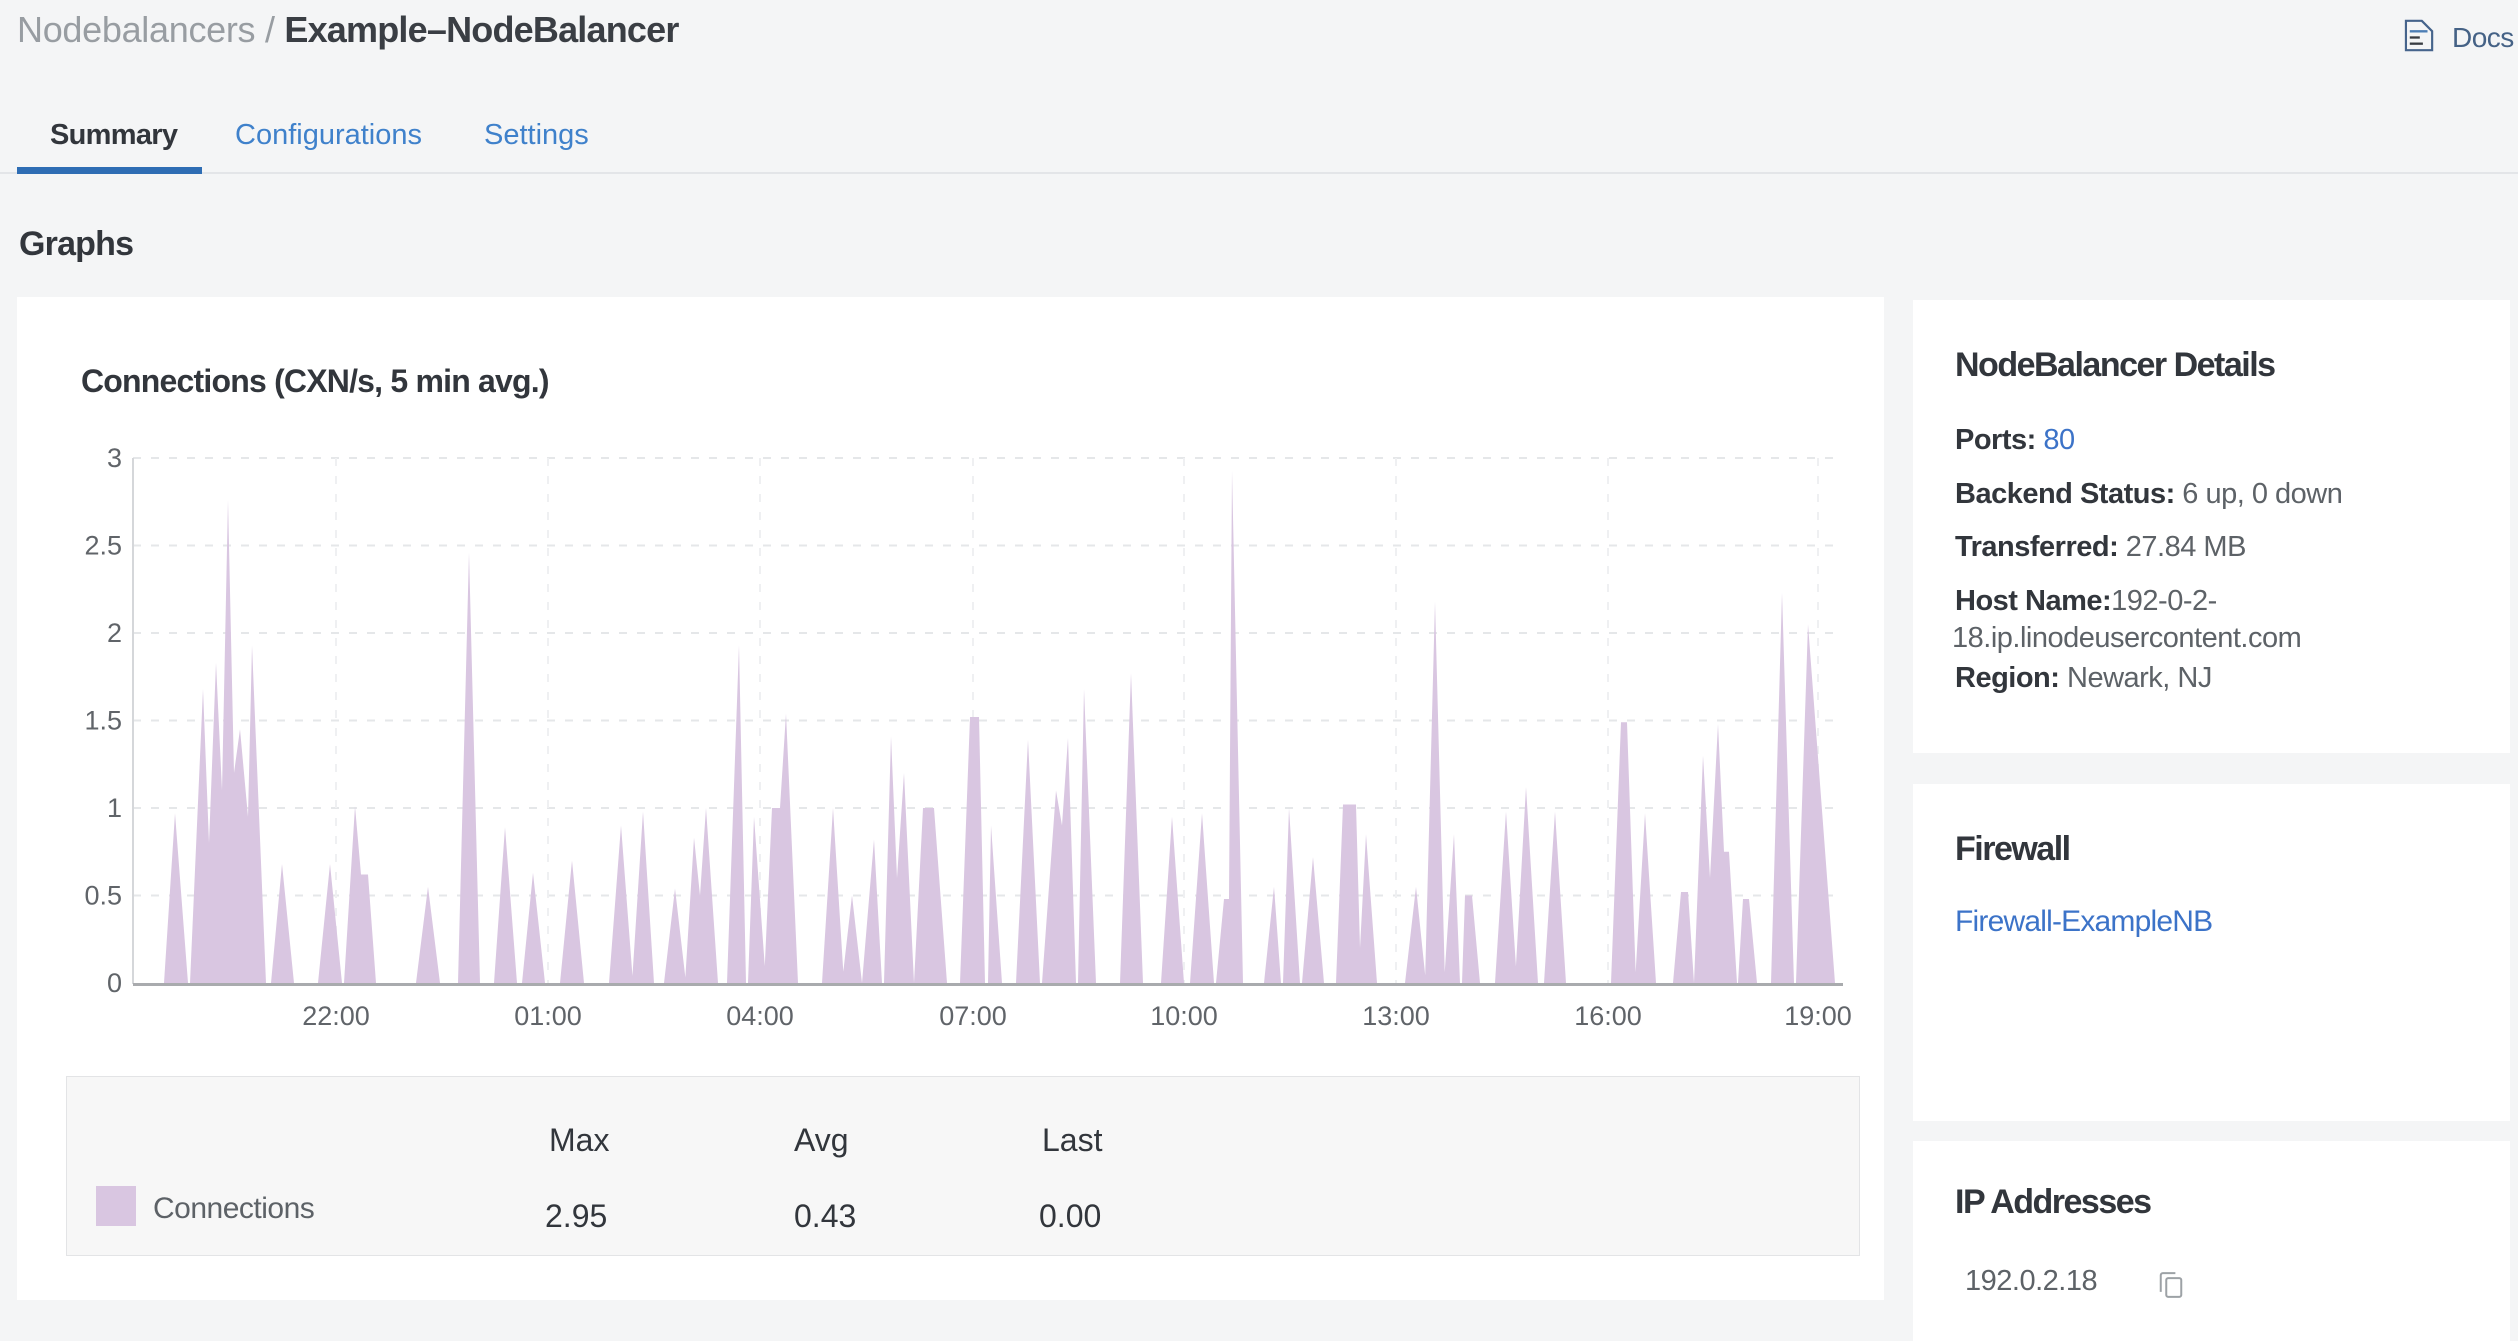  What do you see at coordinates (548, 1016) in the screenshot?
I see `svg-text: 01:00` at bounding box center [548, 1016].